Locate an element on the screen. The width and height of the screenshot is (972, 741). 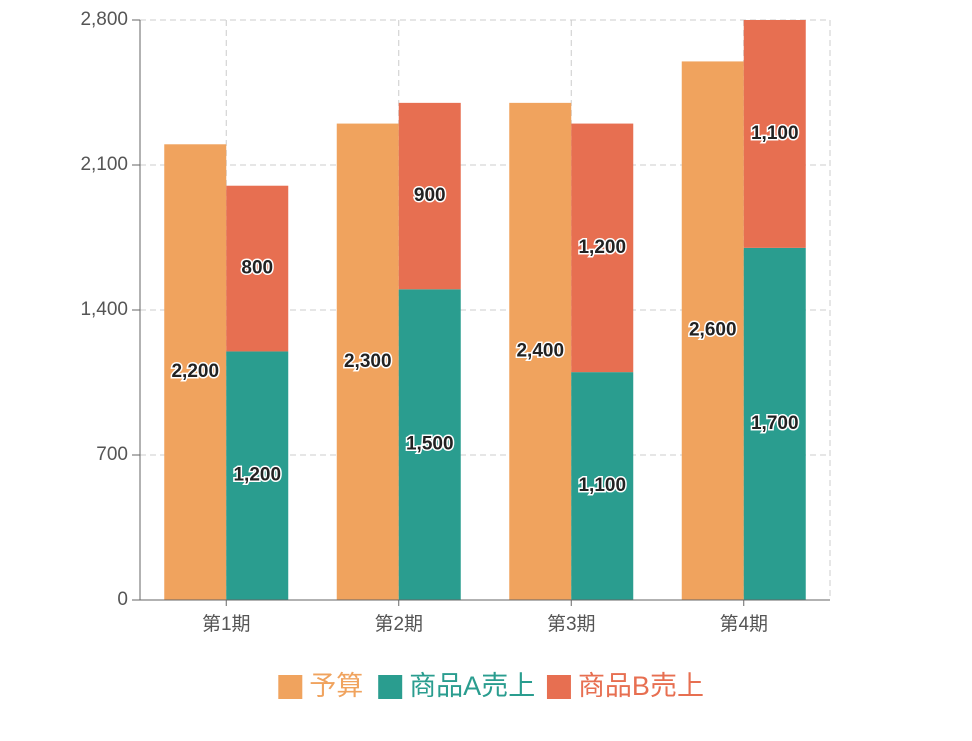
x-tick-label: 第3期 is located at coordinates (571, 624).